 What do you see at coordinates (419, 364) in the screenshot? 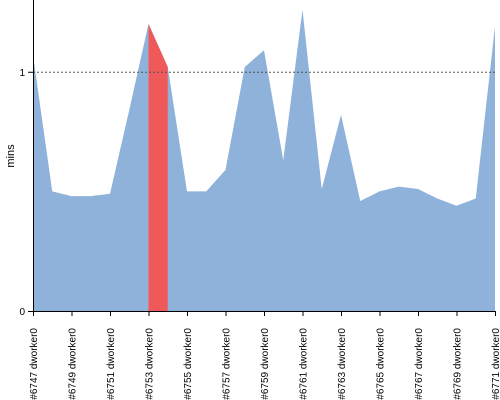
I see `x-tick-label: #6767 dworker0` at bounding box center [419, 364].